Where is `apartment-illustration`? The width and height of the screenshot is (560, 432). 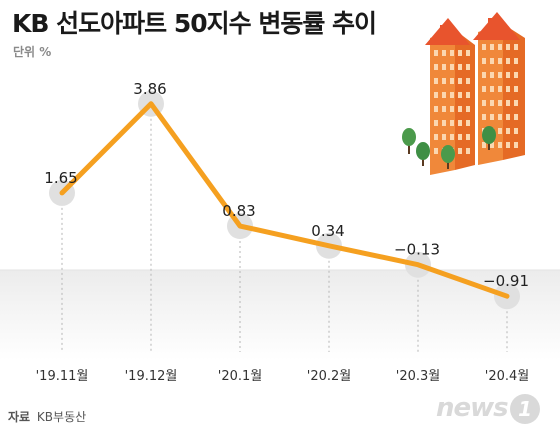 apartment-illustration is located at coordinates (463, 93).